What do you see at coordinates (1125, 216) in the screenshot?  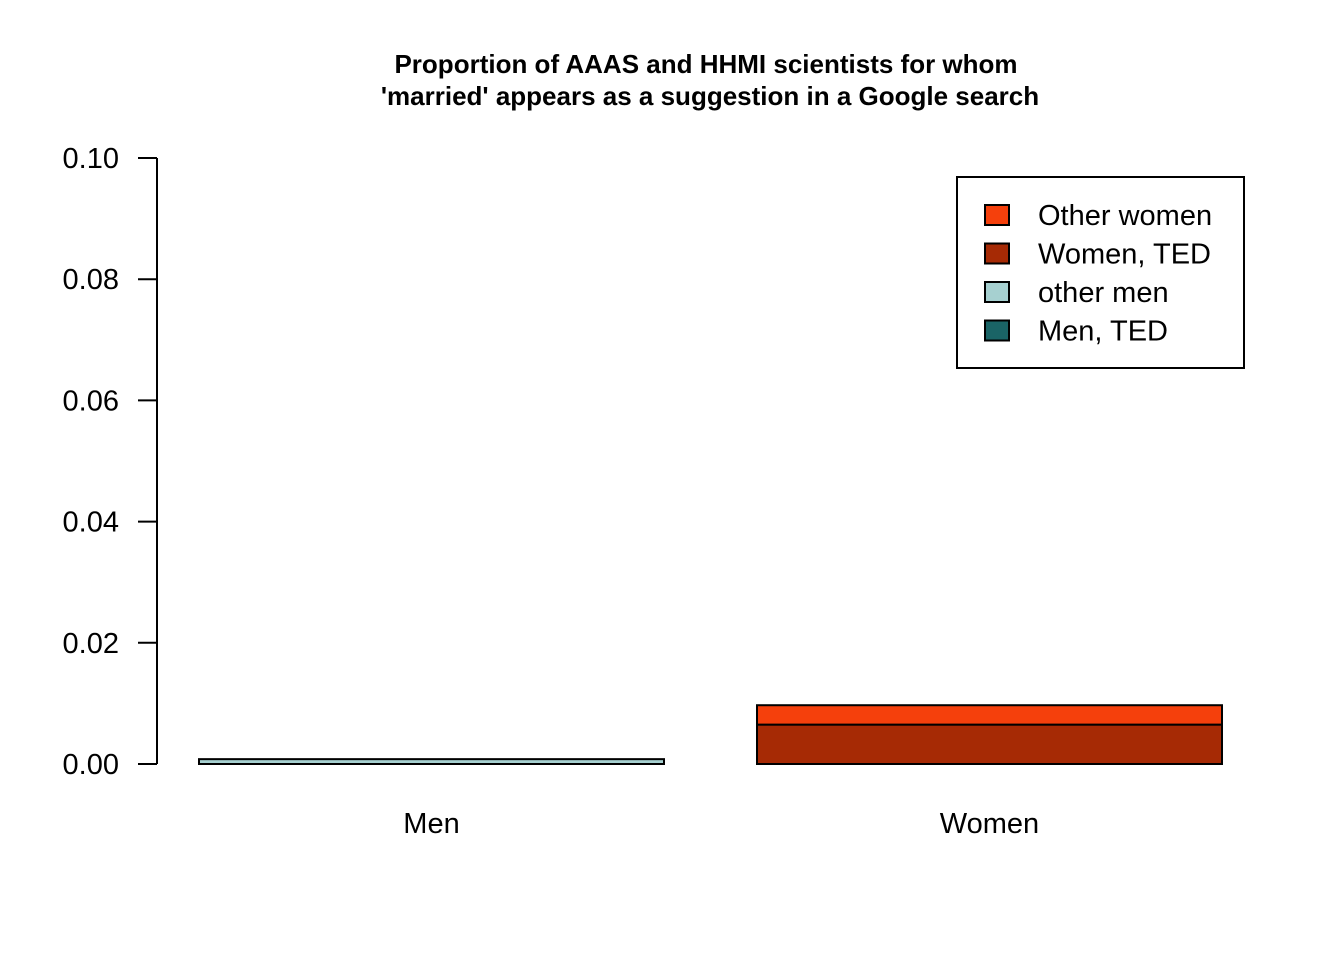 I see `legend-label: Other women` at bounding box center [1125, 216].